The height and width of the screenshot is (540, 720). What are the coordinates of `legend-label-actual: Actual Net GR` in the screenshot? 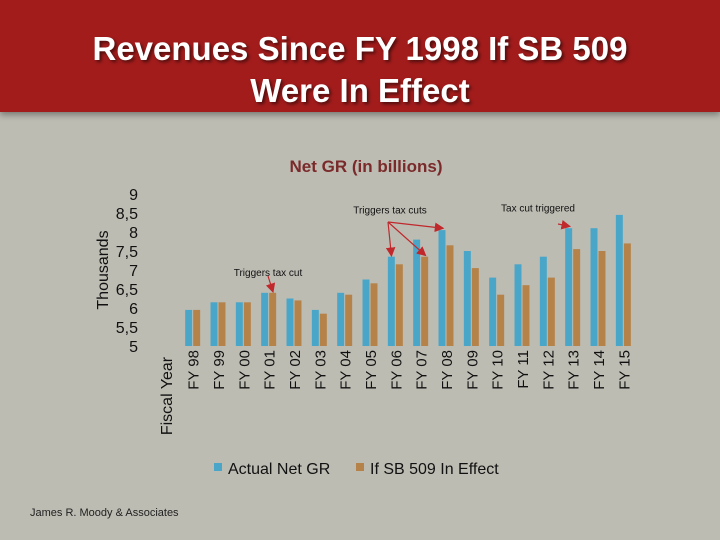 It's located at (279, 469).